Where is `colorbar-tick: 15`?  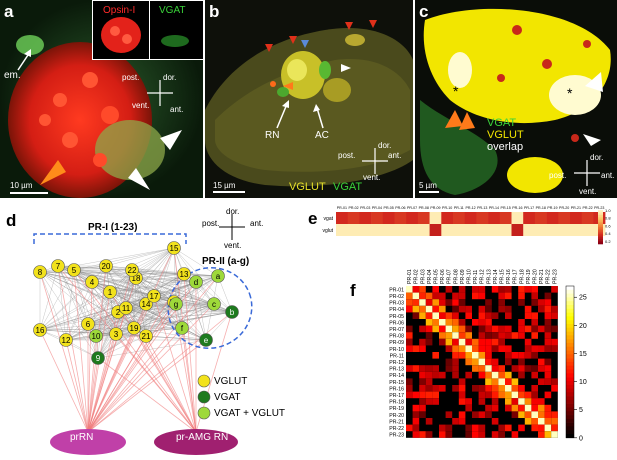 colorbar-tick: 15 is located at coordinates (583, 354).